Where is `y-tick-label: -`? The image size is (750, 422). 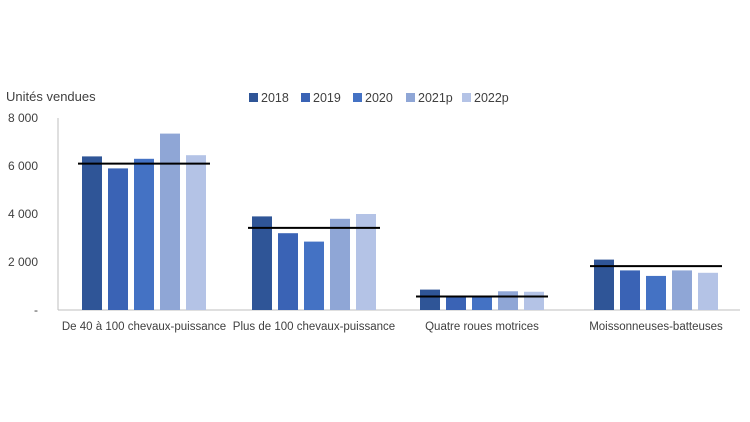 y-tick-label: - is located at coordinates (36, 310).